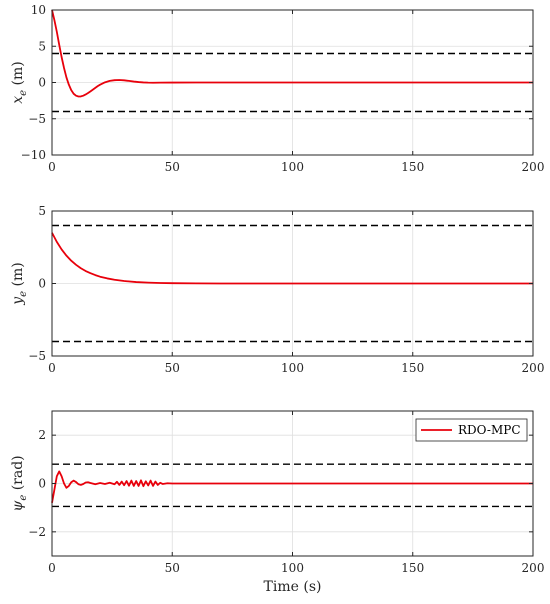 Image resolution: width=550 pixels, height=604 pixels. What do you see at coordinates (19, 82) in the screenshot?
I see `y-axis-label: xe (m)` at bounding box center [19, 82].